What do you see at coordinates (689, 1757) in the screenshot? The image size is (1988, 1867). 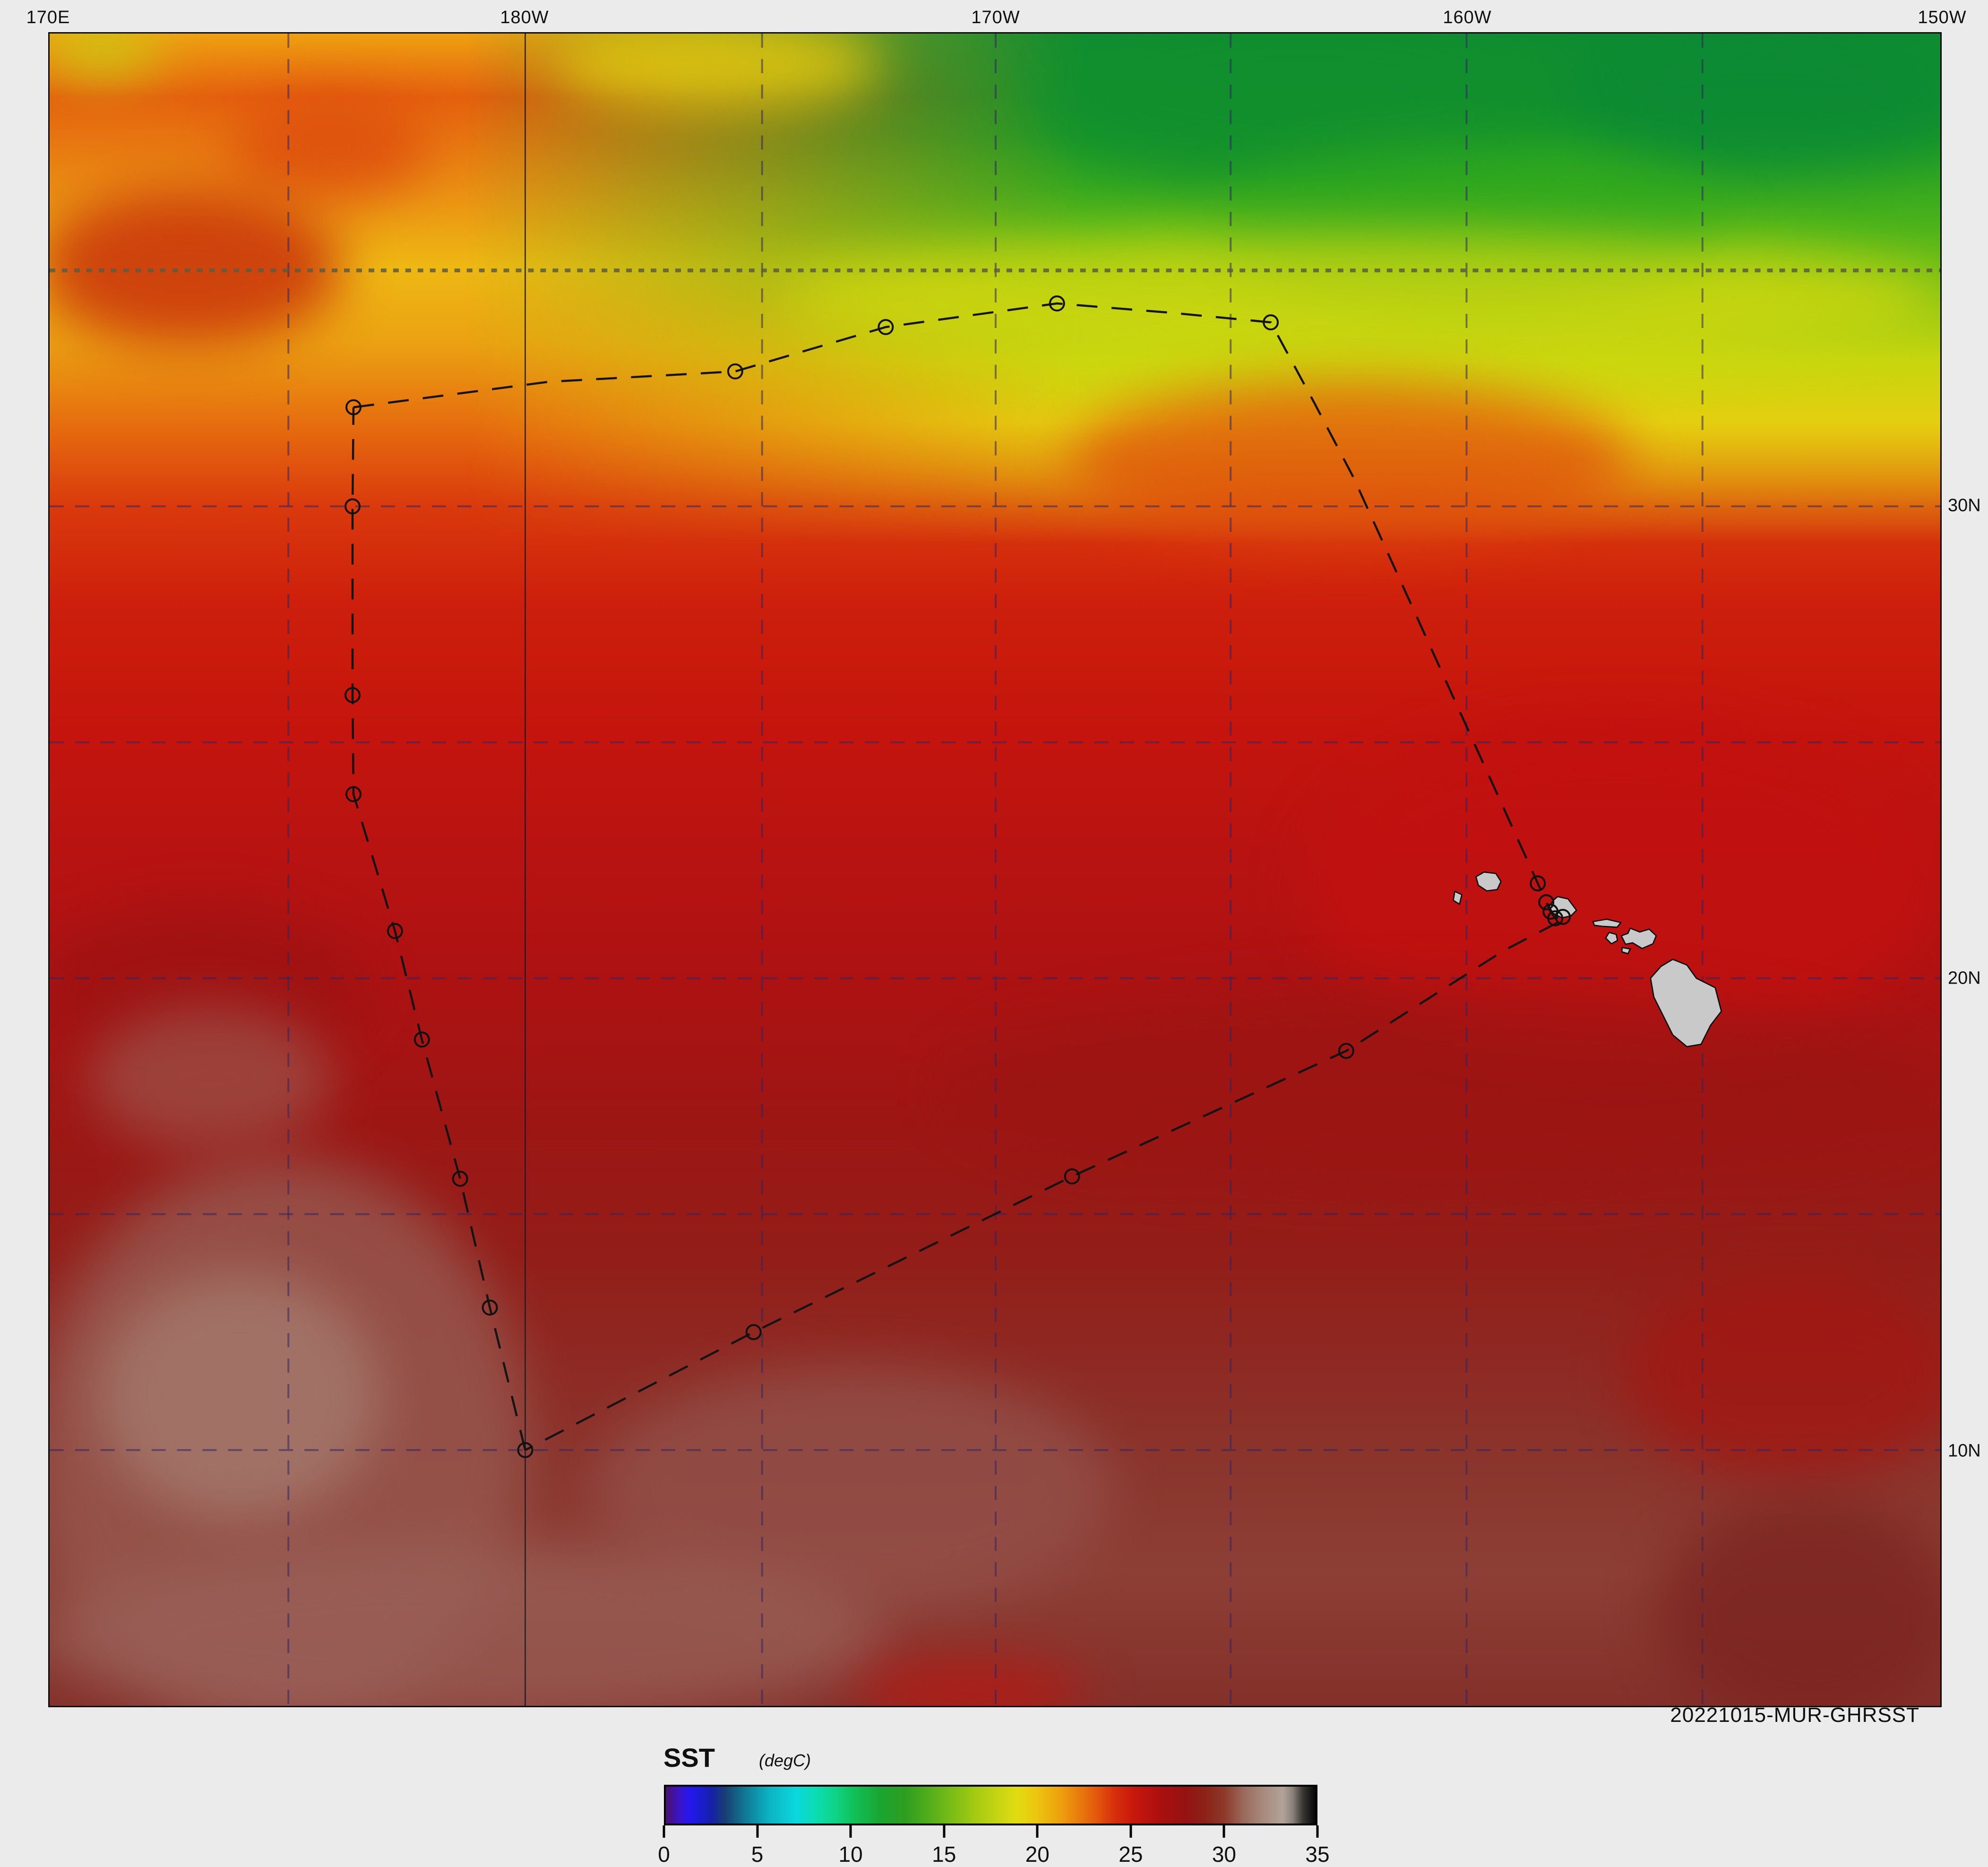 I see `colorbar-title: SST` at bounding box center [689, 1757].